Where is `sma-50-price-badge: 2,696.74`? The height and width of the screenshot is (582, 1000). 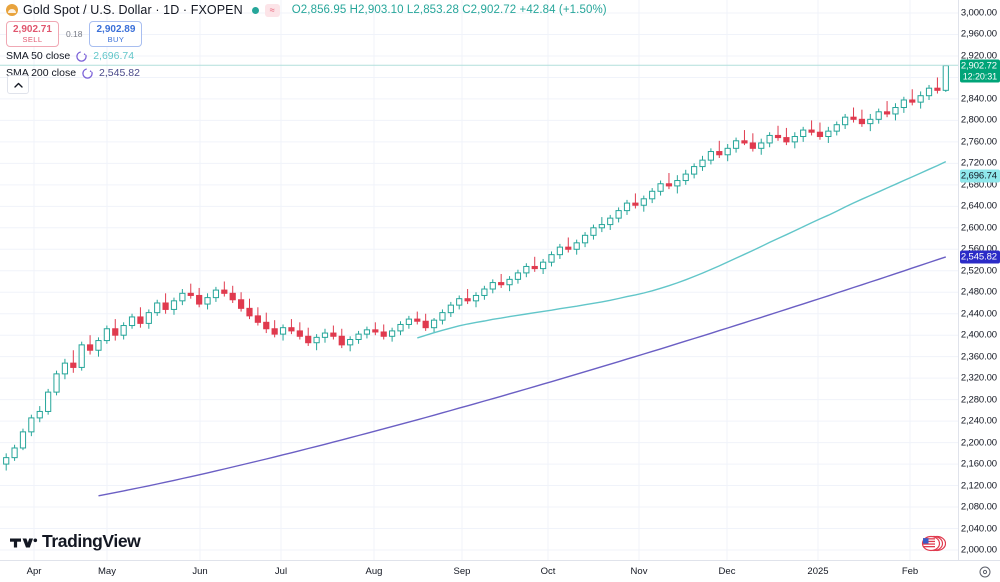
sma-50-price-badge: 2,696.74 is located at coordinates (980, 176).